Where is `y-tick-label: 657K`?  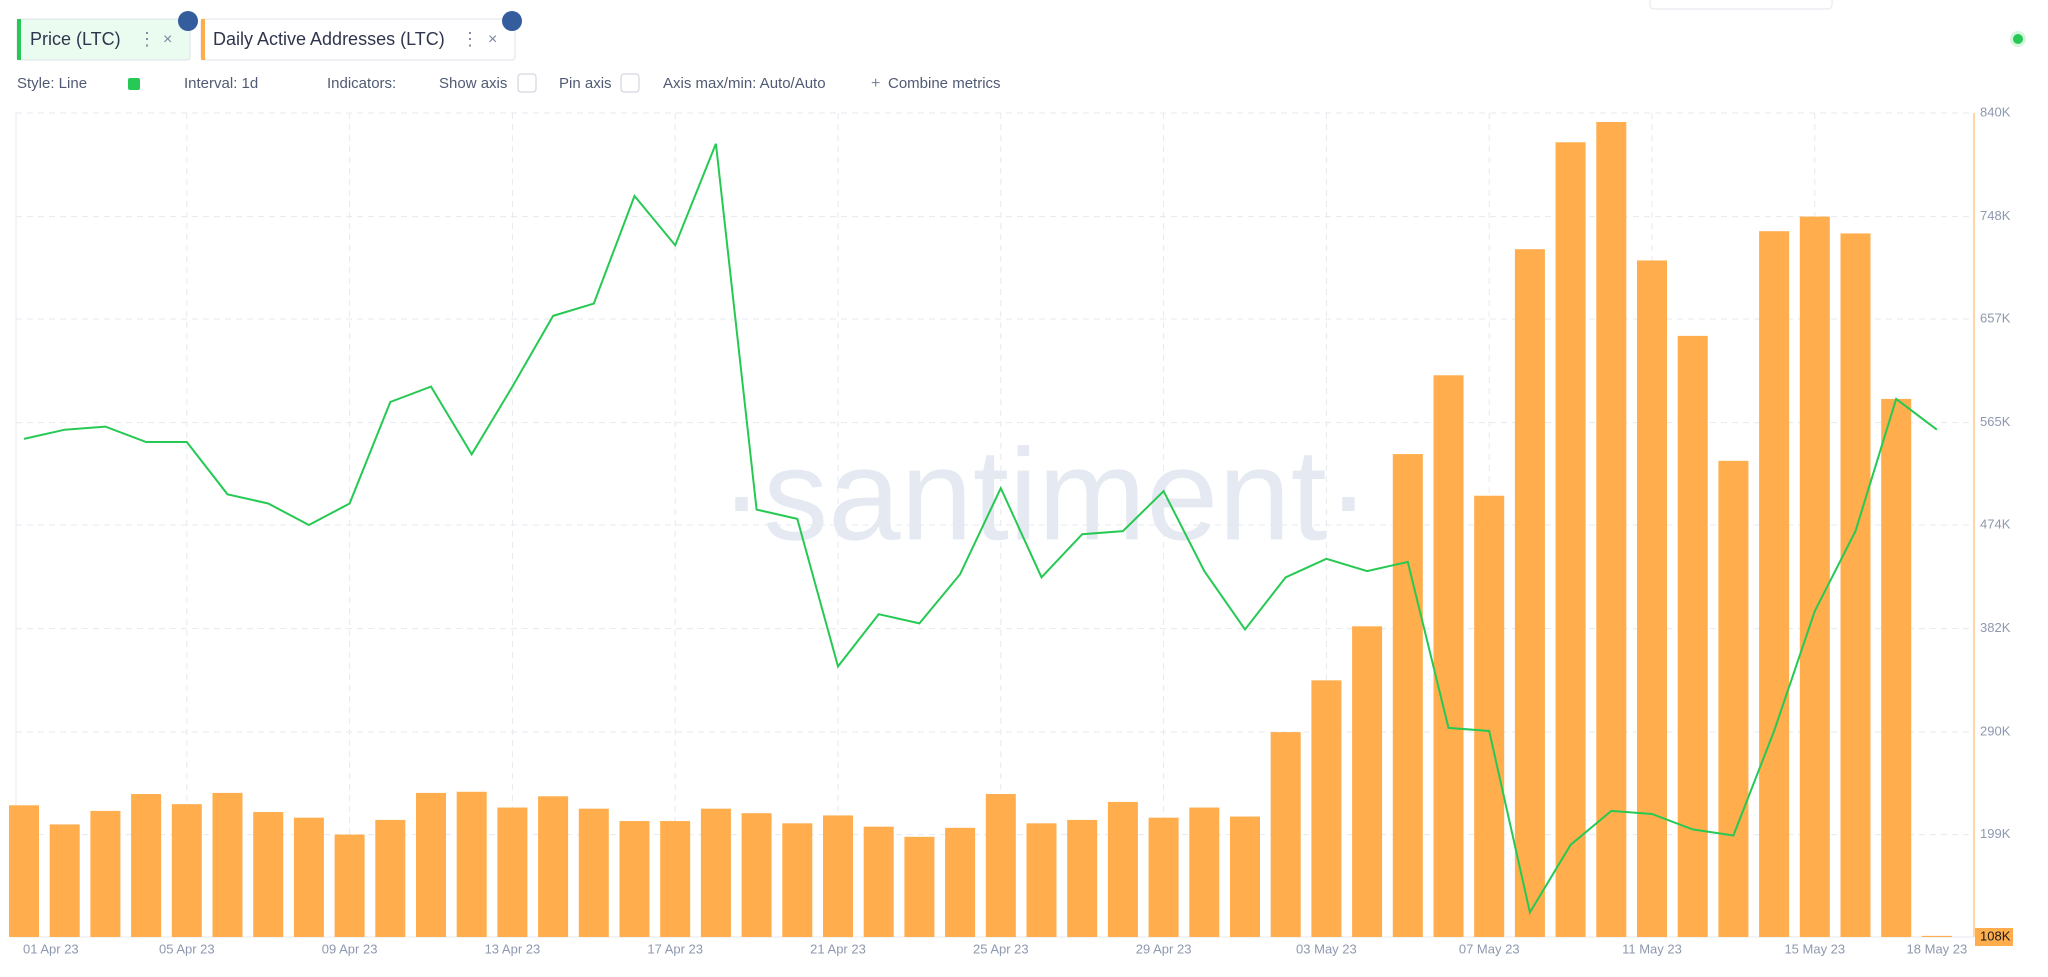 y-tick-label: 657K is located at coordinates (1995, 317).